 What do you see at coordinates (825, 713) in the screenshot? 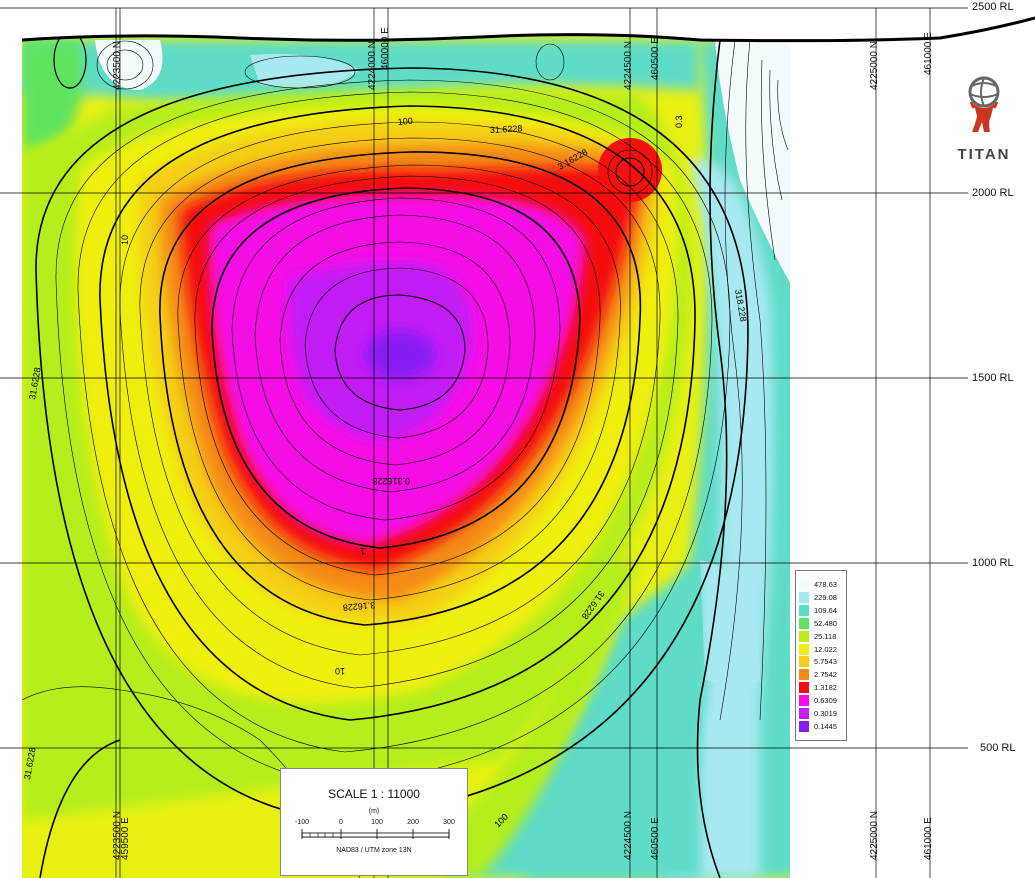
I see `legend-label: 0.3019` at bounding box center [825, 713].